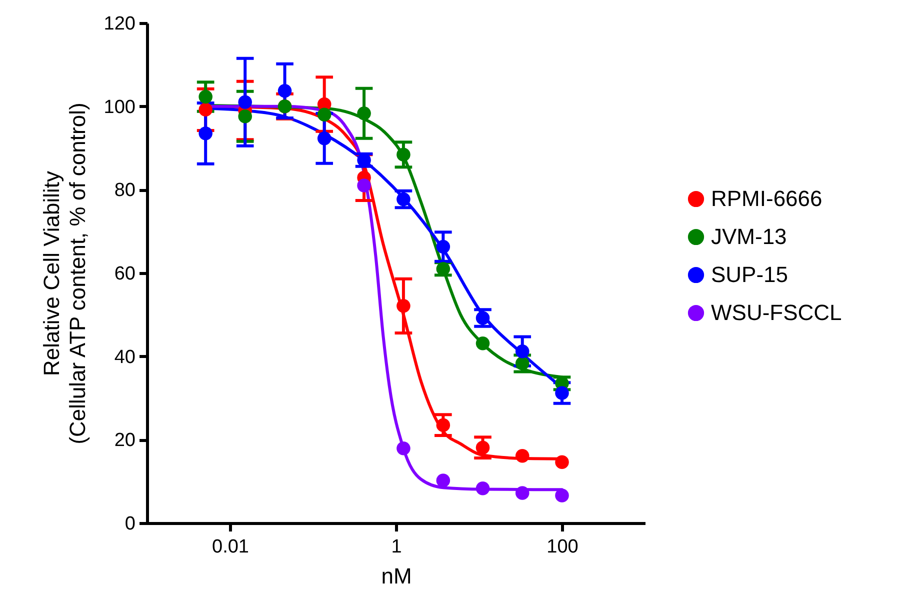  Describe the element at coordinates (749, 274) in the screenshot. I see `legend-label: SUP-15` at that location.